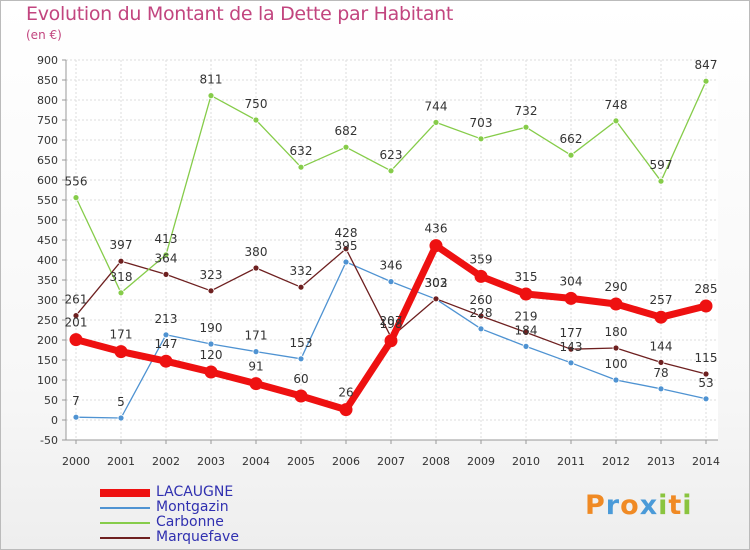 This screenshot has height=550, width=750. What do you see at coordinates (47, 360) in the screenshot?
I see `y-tick-label: 150` at bounding box center [47, 360].